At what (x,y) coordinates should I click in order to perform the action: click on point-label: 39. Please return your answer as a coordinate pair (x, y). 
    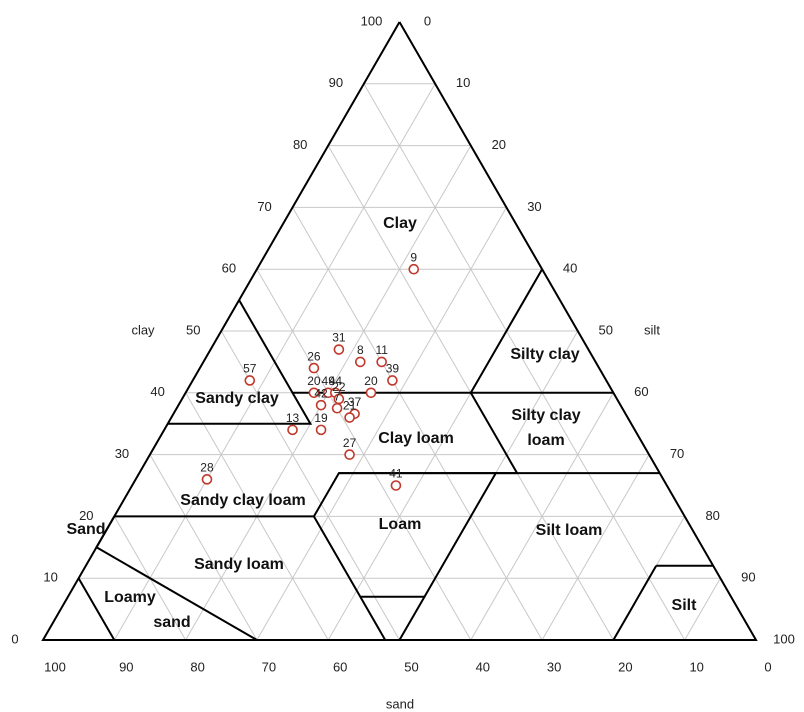
    Looking at the image, I should click on (393, 369).